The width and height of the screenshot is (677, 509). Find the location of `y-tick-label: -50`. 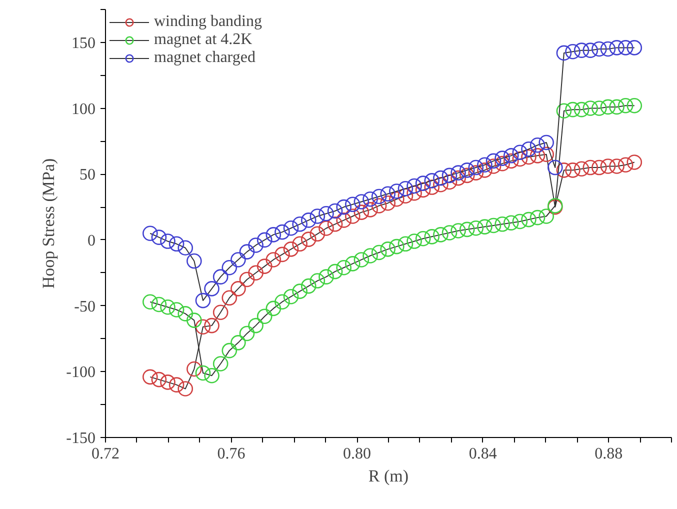

y-tick-label: -50 is located at coordinates (85, 307).